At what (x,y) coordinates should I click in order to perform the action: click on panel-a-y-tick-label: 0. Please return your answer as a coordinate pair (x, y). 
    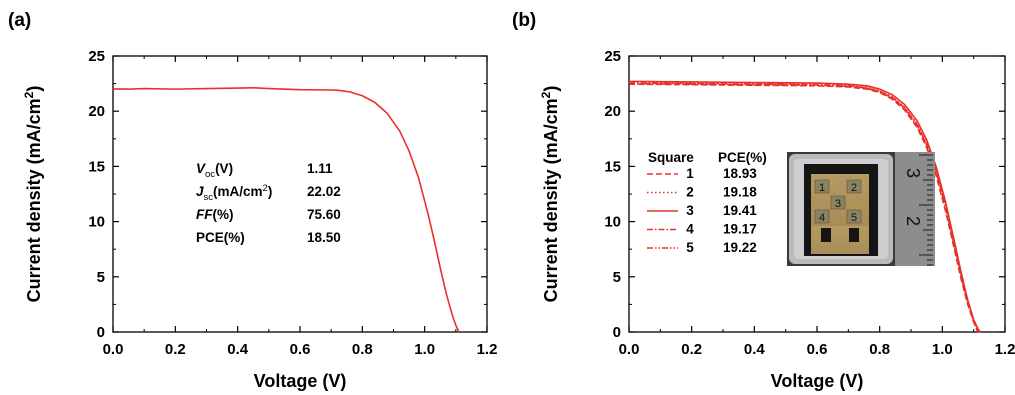
    Looking at the image, I should click on (101, 332).